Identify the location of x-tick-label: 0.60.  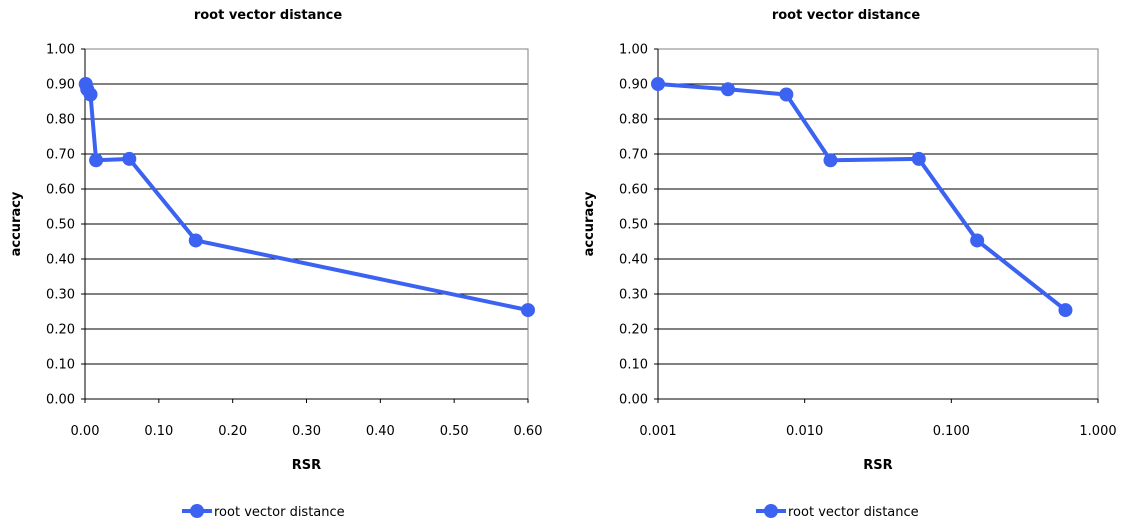
(528, 431).